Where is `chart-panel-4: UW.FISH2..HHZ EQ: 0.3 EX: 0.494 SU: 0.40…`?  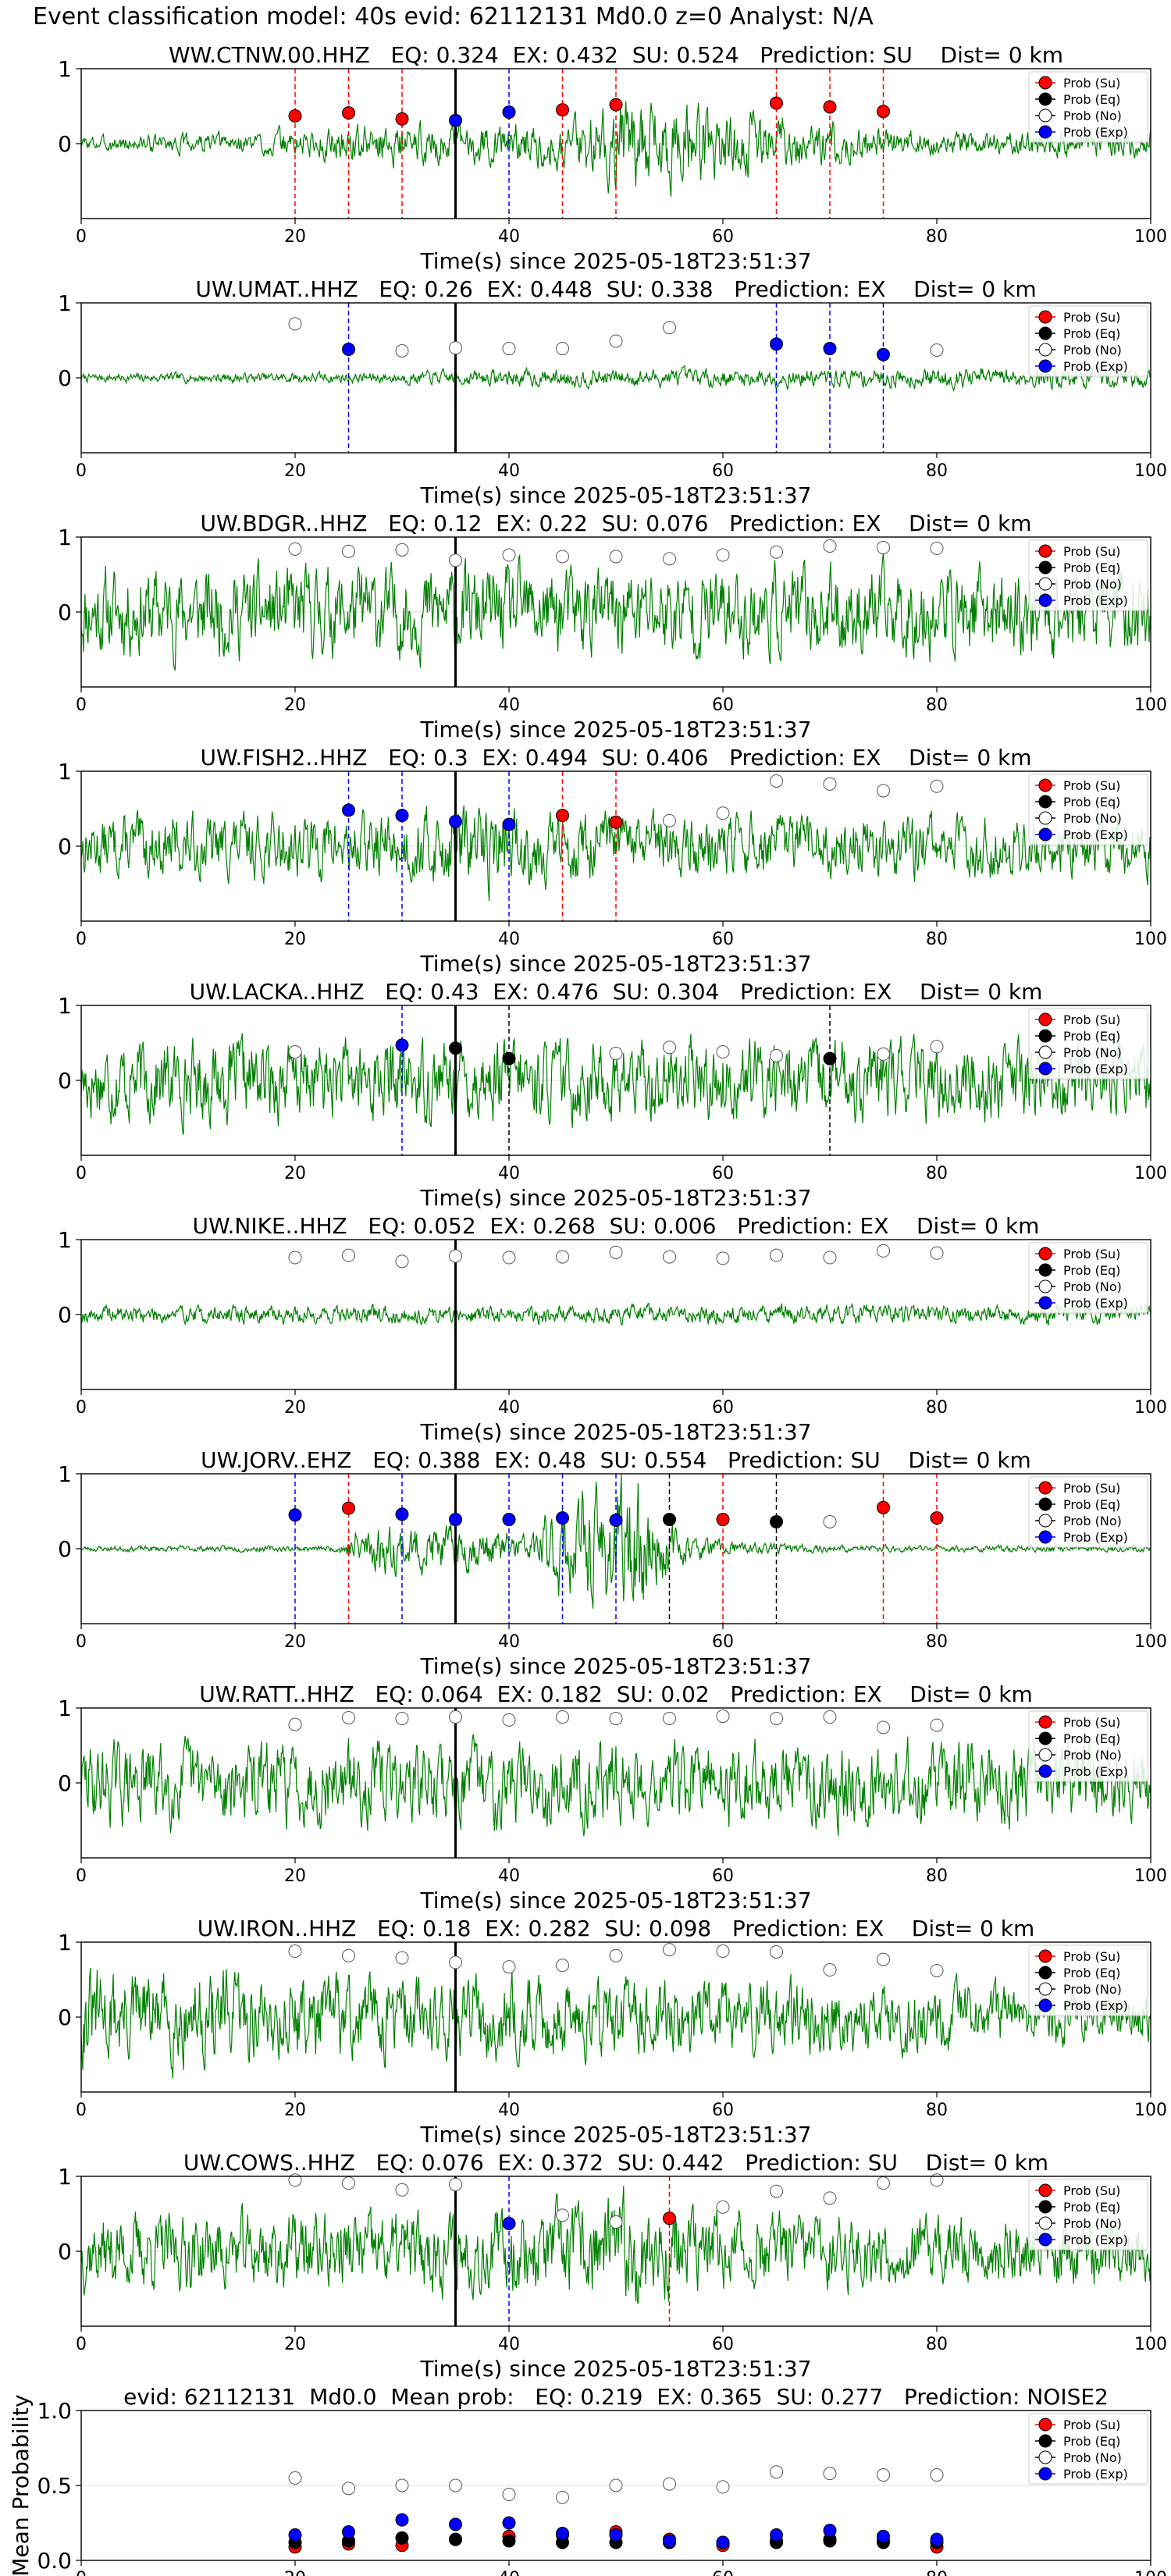 chart-panel-4: UW.FISH2..HHZ EQ: 0.3 EX: 0.494 SU: 0.40… is located at coordinates (612, 861).